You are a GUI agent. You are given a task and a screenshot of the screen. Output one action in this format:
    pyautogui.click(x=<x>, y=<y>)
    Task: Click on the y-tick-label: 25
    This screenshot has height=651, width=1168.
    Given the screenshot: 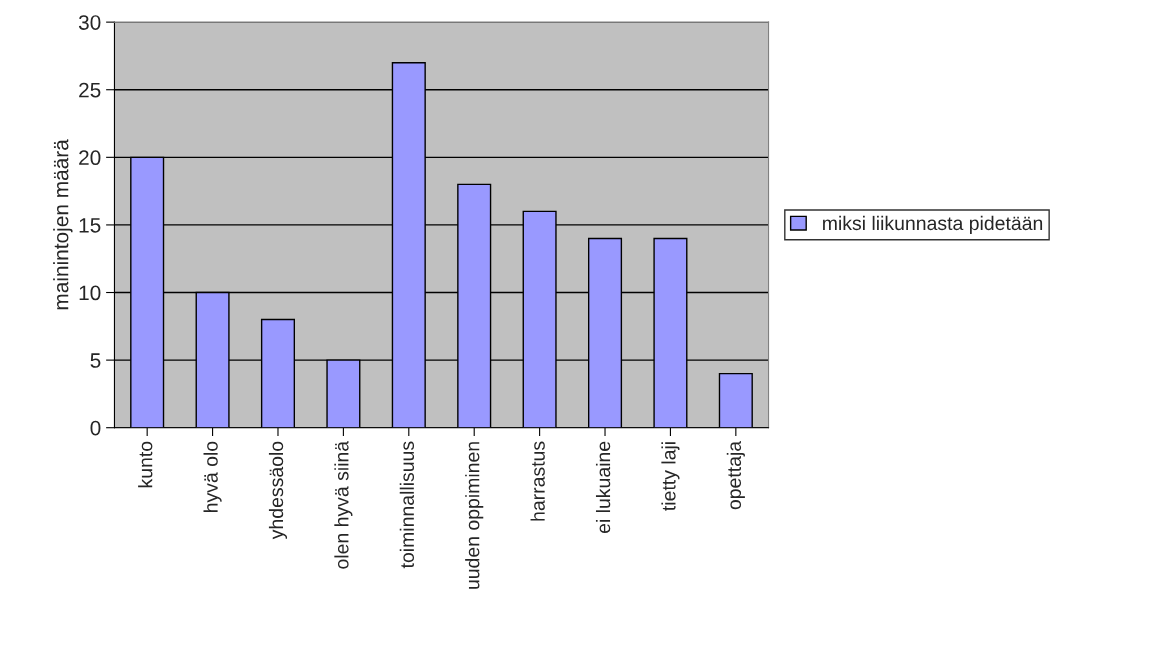 What is the action you would take?
    pyautogui.click(x=90, y=90)
    